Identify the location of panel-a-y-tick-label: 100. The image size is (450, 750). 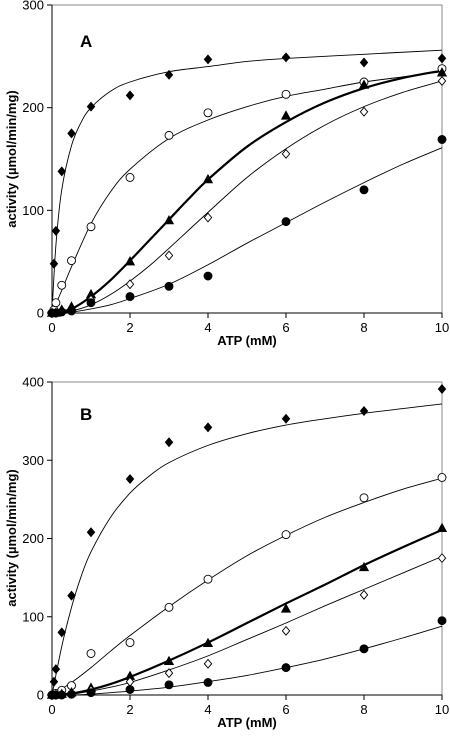
(33, 210).